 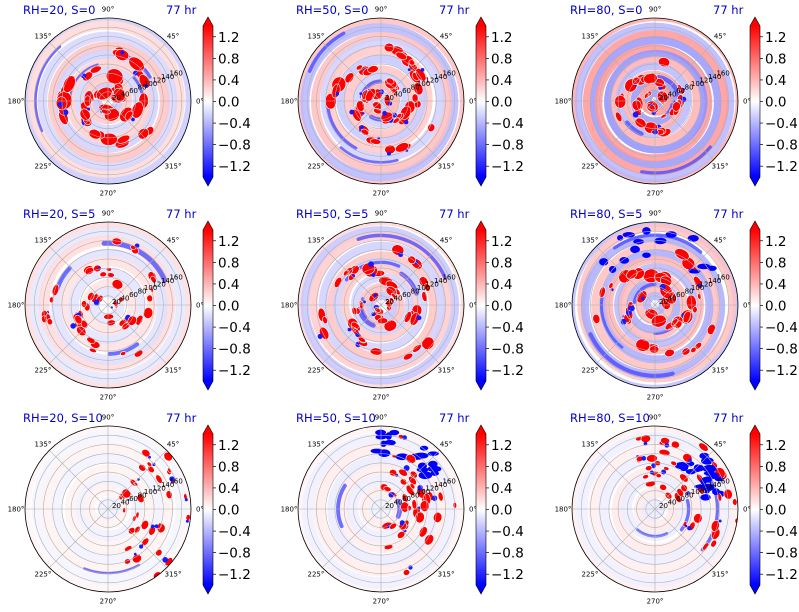 I want to click on angular-tick-label: 180°, so click(x=563, y=102).